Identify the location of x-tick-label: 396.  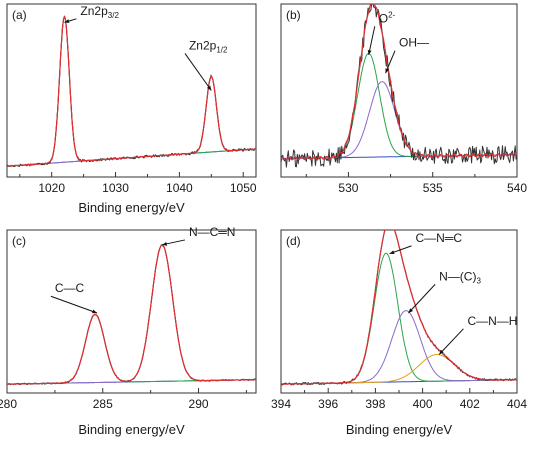
(328, 404).